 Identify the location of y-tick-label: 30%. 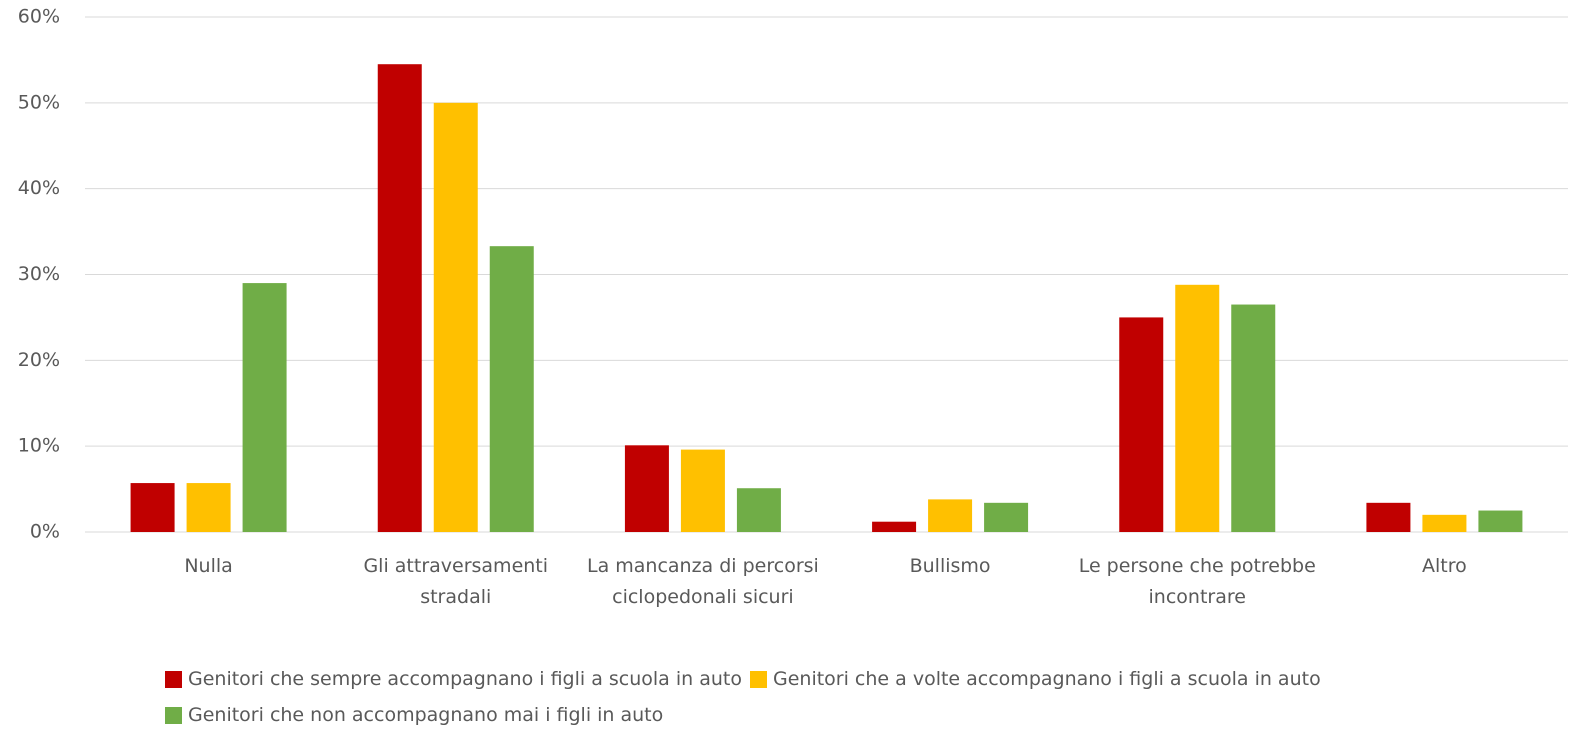
(39, 274).